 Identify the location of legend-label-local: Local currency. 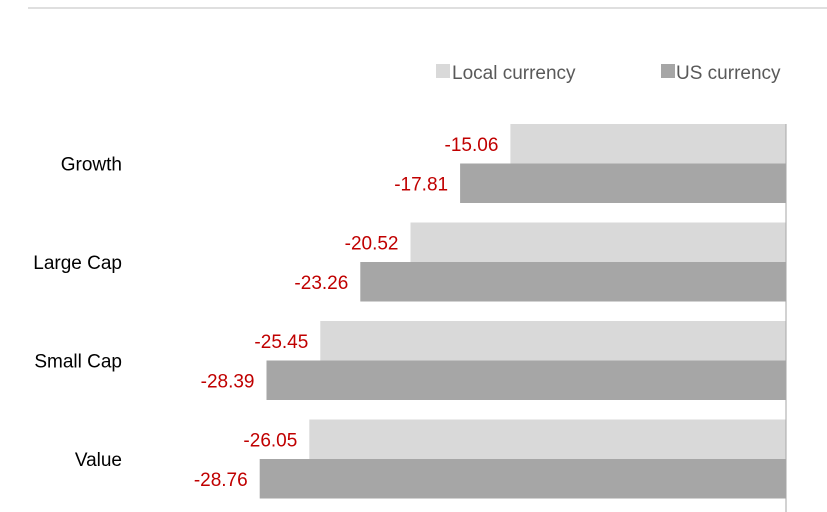
(514, 73).